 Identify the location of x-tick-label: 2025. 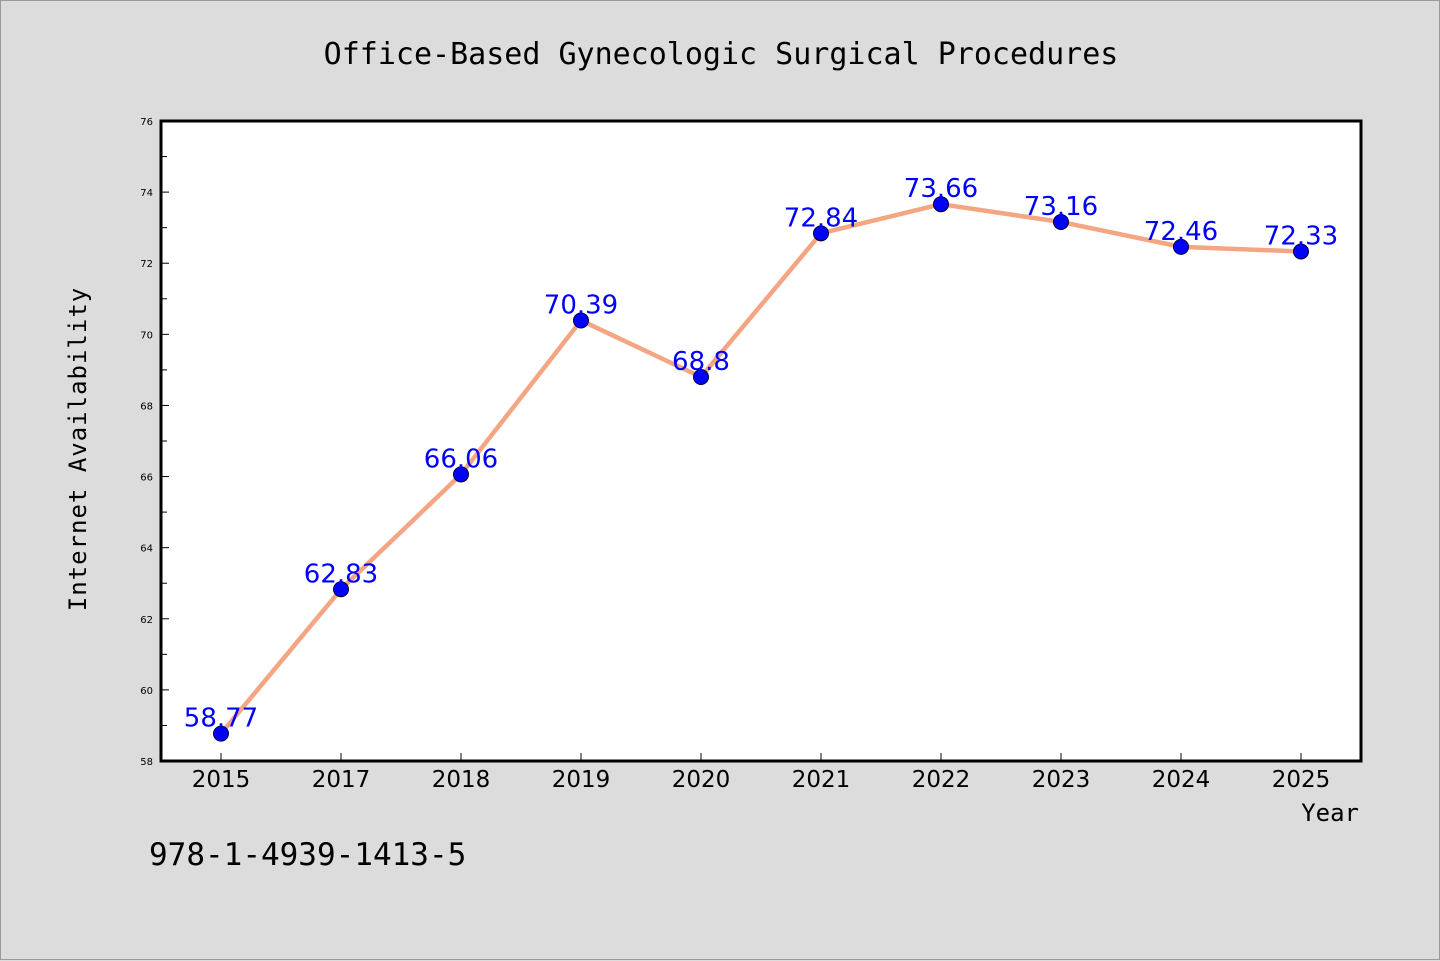
(1301, 780).